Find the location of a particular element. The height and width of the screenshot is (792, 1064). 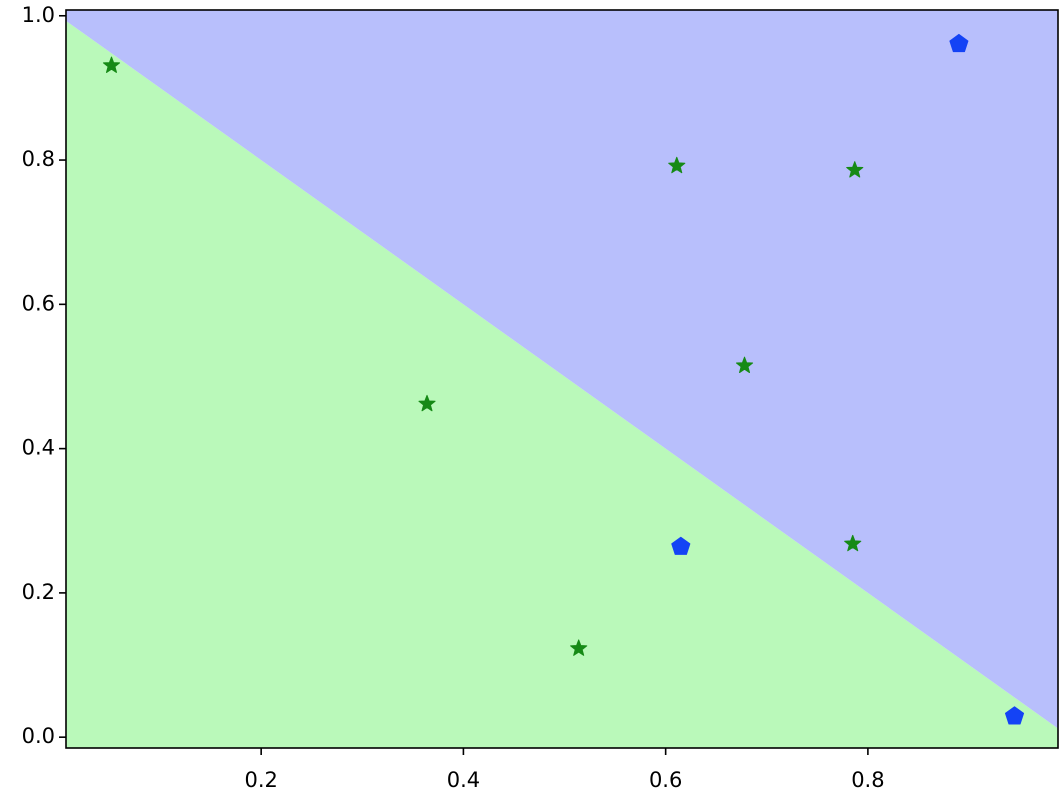

y-tick-label: 1.0 is located at coordinates (38, 15).